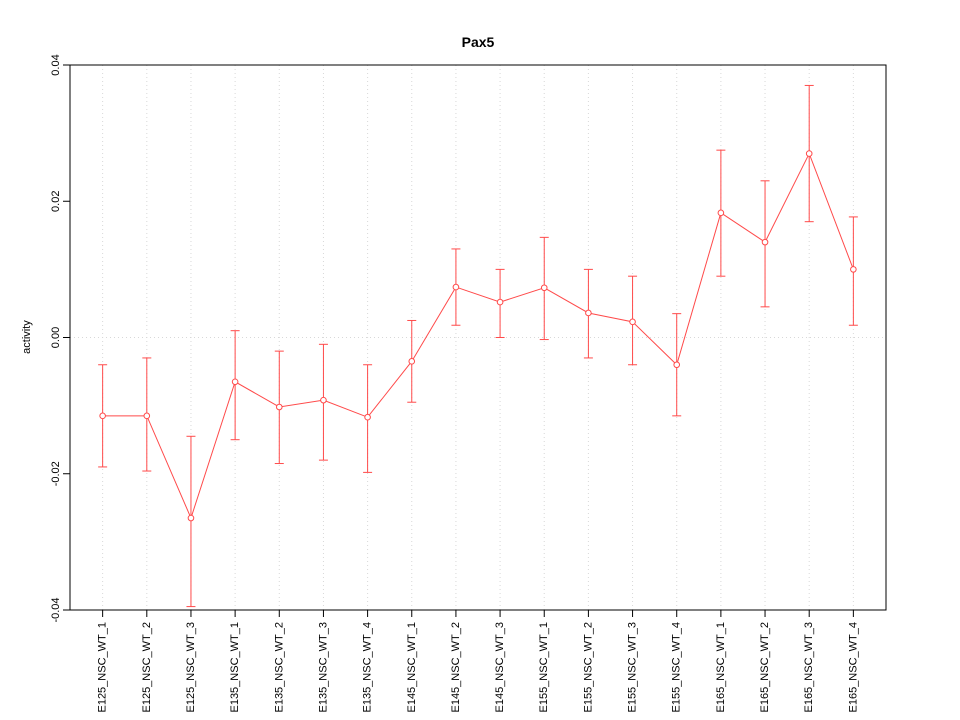 This screenshot has height=720, width=960. I want to click on x-tick-label: E125_NSC_WT_2, so click(147, 667).